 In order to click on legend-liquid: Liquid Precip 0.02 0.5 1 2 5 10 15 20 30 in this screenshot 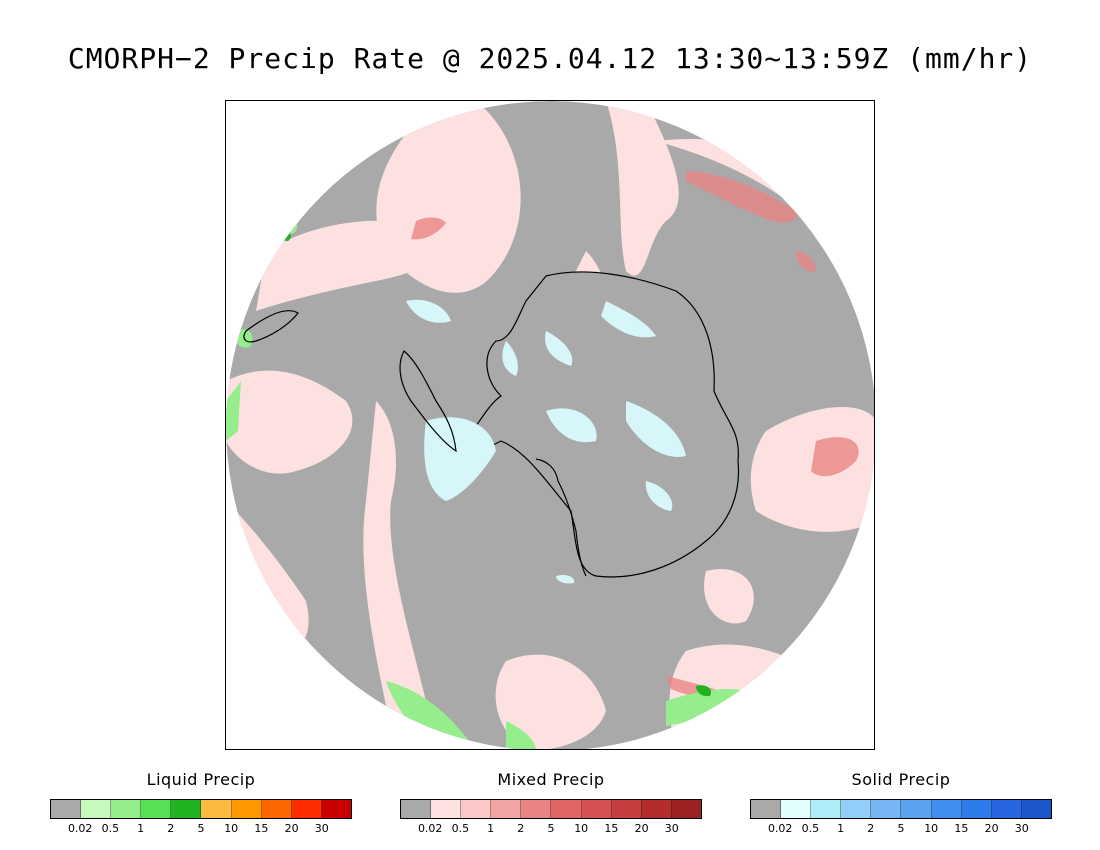, I will do `click(201, 804)`.